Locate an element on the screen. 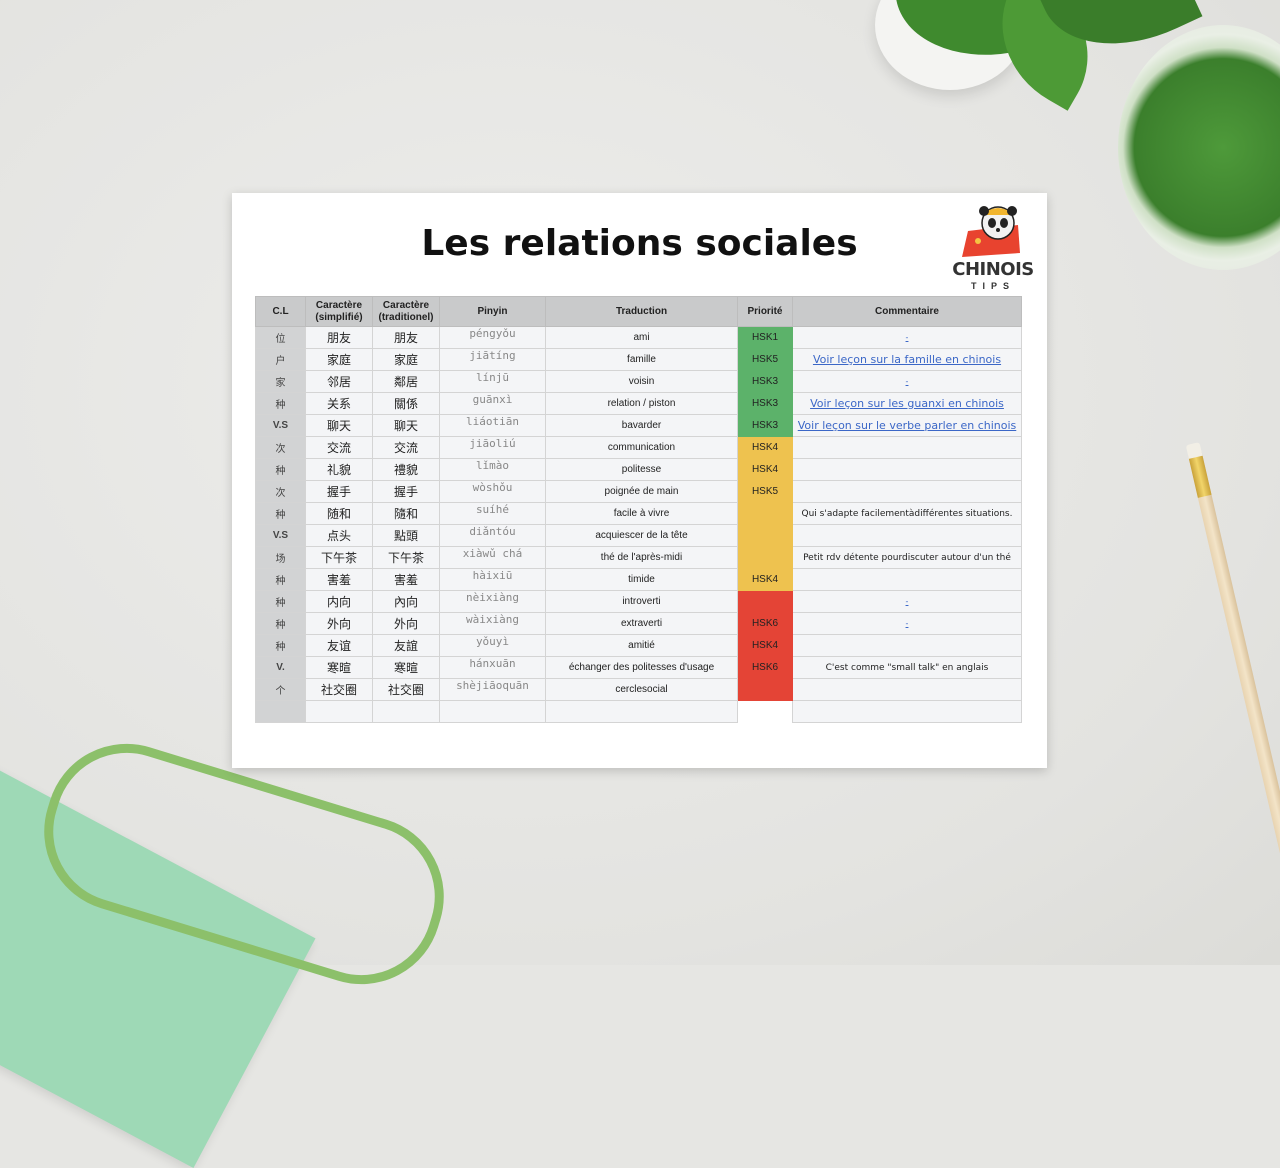  translation-cell: acquiescer de la tête is located at coordinates (641, 535).